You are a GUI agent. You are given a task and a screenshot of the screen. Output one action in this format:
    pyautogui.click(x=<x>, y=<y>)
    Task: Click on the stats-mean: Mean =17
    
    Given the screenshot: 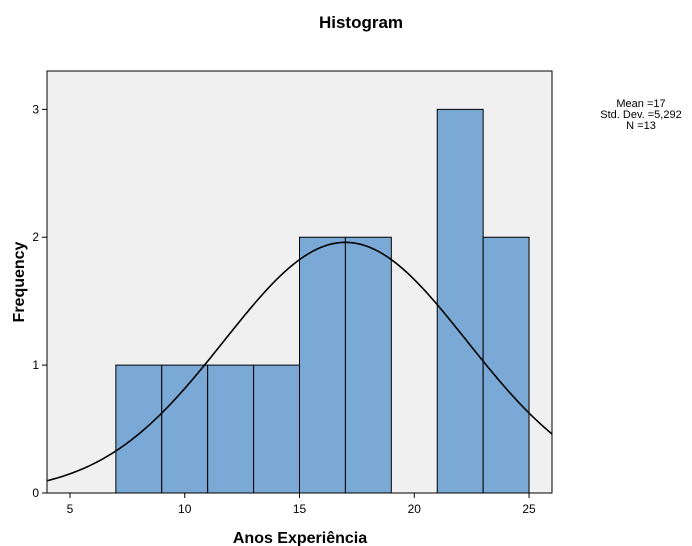 What is the action you would take?
    pyautogui.click(x=640, y=104)
    